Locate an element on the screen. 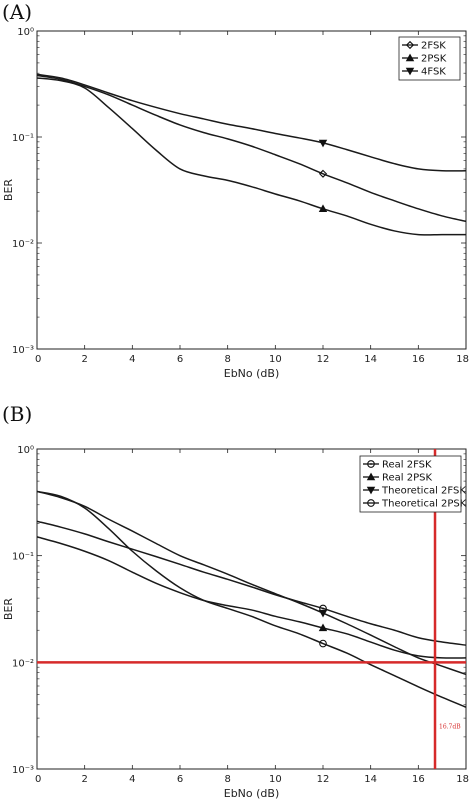 The height and width of the screenshot is (799, 474). series-line-4fsk is located at coordinates (251, 122).